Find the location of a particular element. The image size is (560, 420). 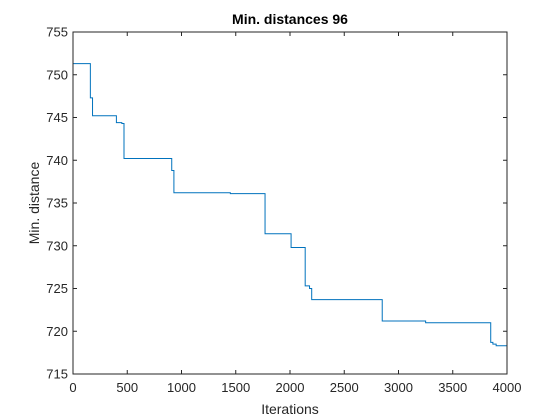

y-tick-label: 715 is located at coordinates (57, 374).